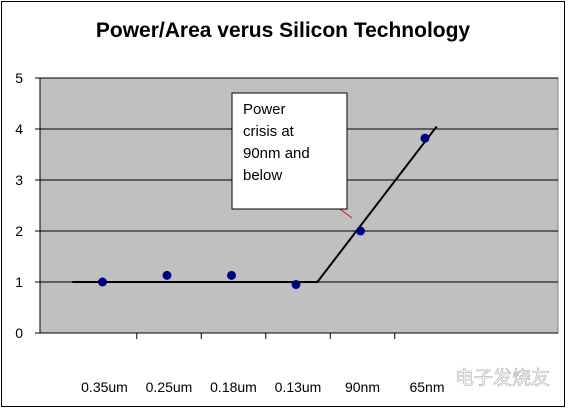 The image size is (568, 410). What do you see at coordinates (19, 231) in the screenshot?
I see `y-tick-label: 2` at bounding box center [19, 231].